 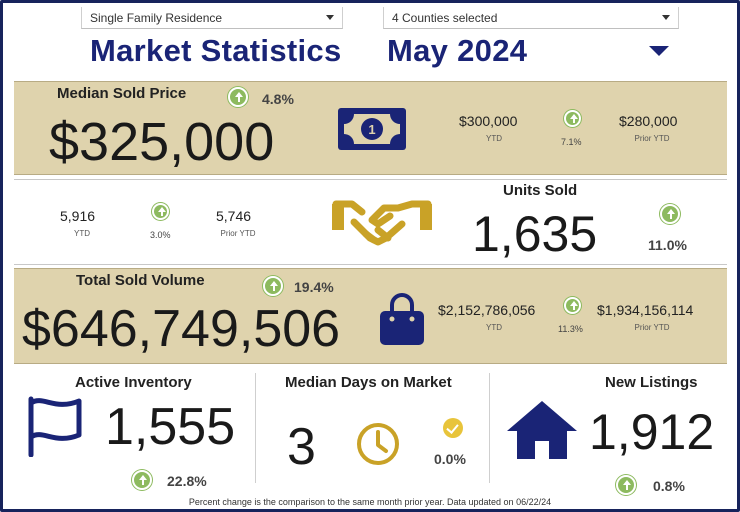 I want to click on page-title: Market Statistics, so click(x=216, y=50).